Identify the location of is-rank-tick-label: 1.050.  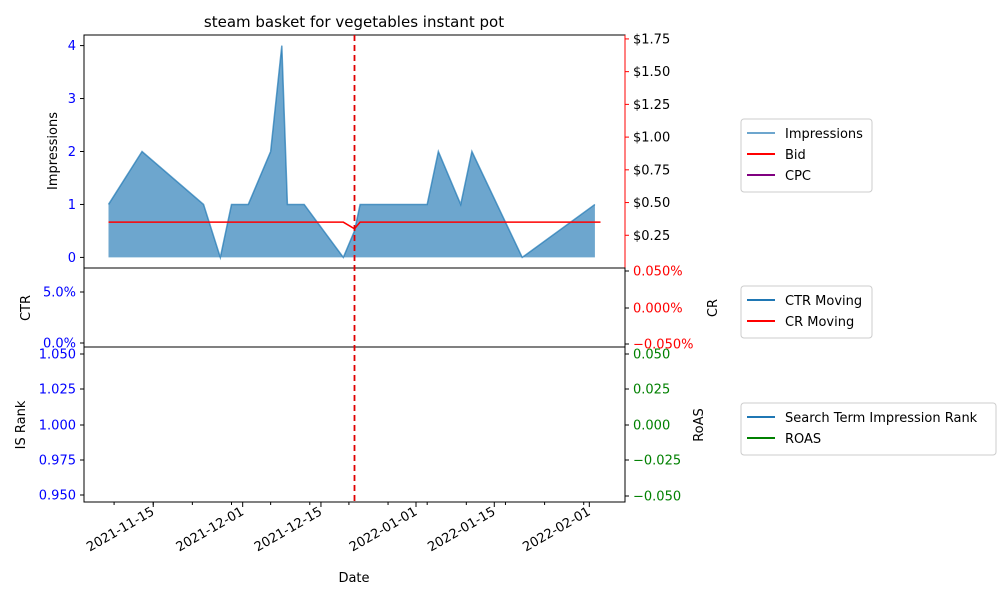
(57, 355).